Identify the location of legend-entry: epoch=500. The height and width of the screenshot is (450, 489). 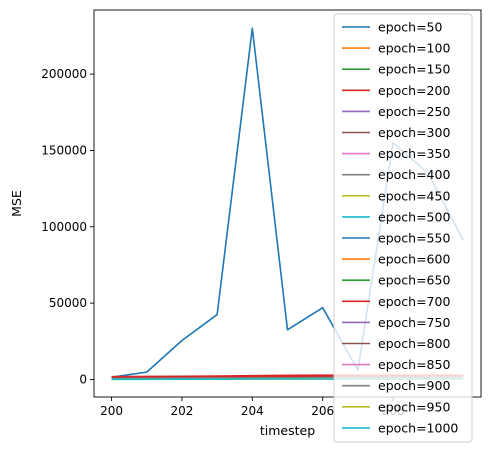
(414, 216).